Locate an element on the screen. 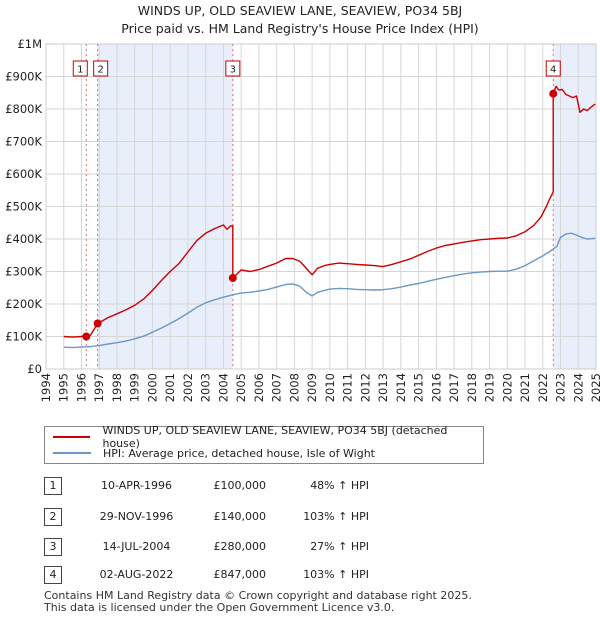  sale-date: 14-JUL-2004 is located at coordinates (136, 546).